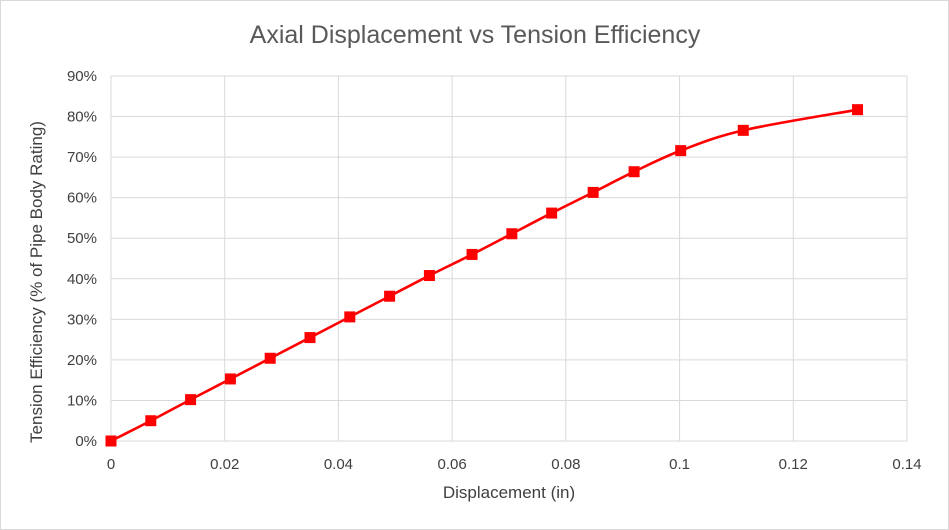  Describe the element at coordinates (509, 492) in the screenshot. I see `x-axis-title: Displacement (in)` at that location.